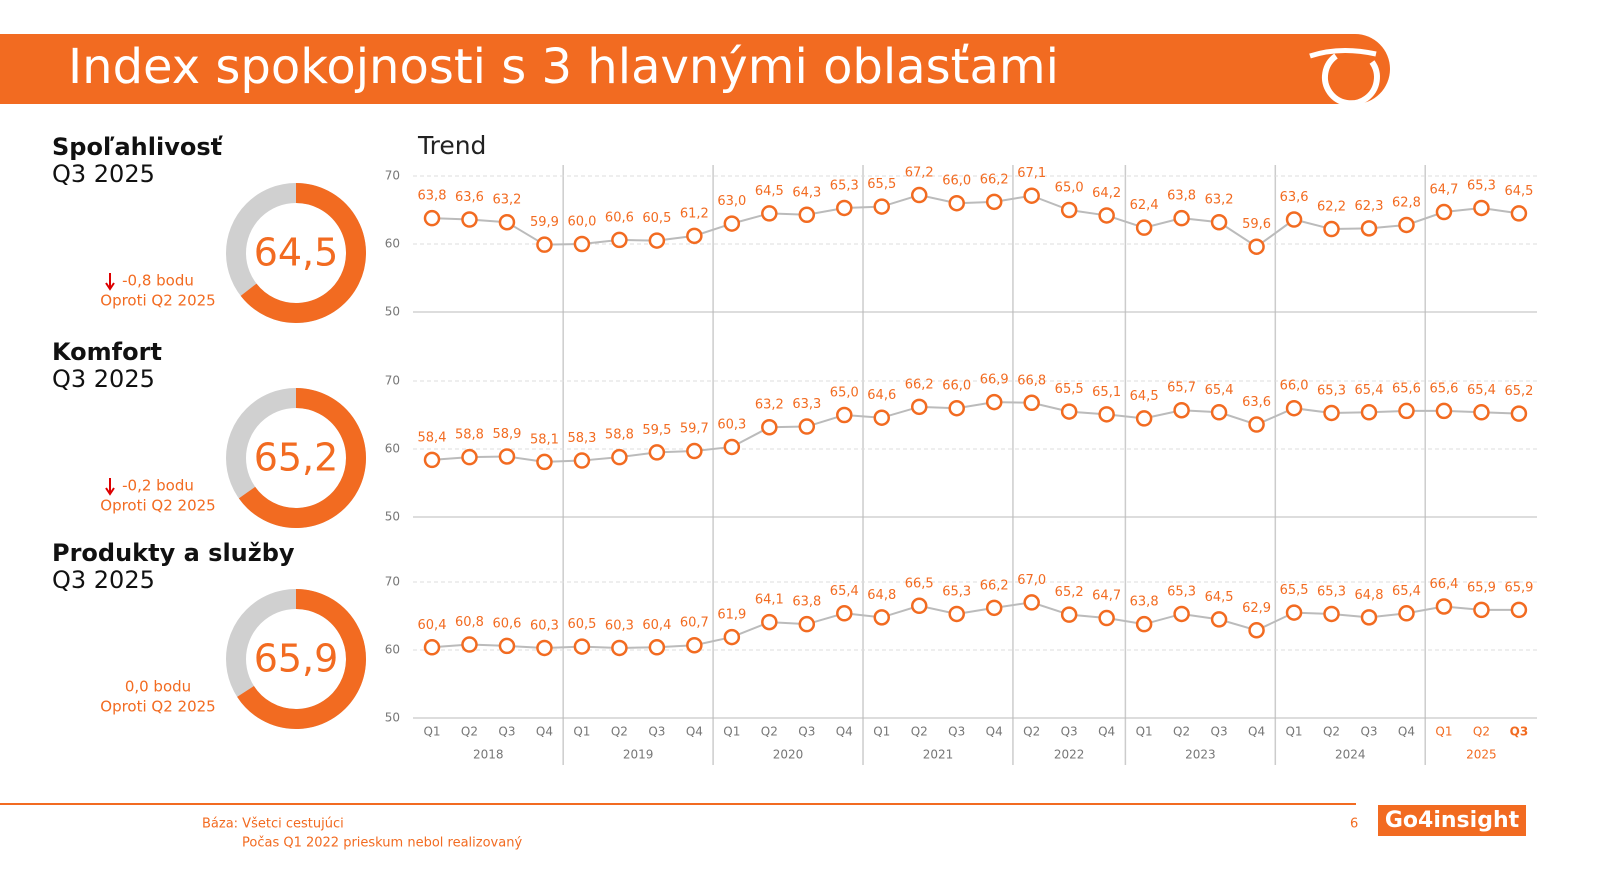  I want to click on data-label: 67,0, so click(1031, 580).